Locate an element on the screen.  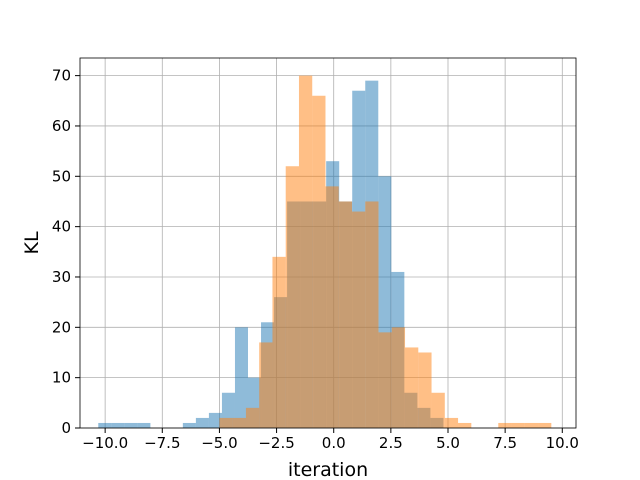
x-tick-label: −7.5 is located at coordinates (162, 443).